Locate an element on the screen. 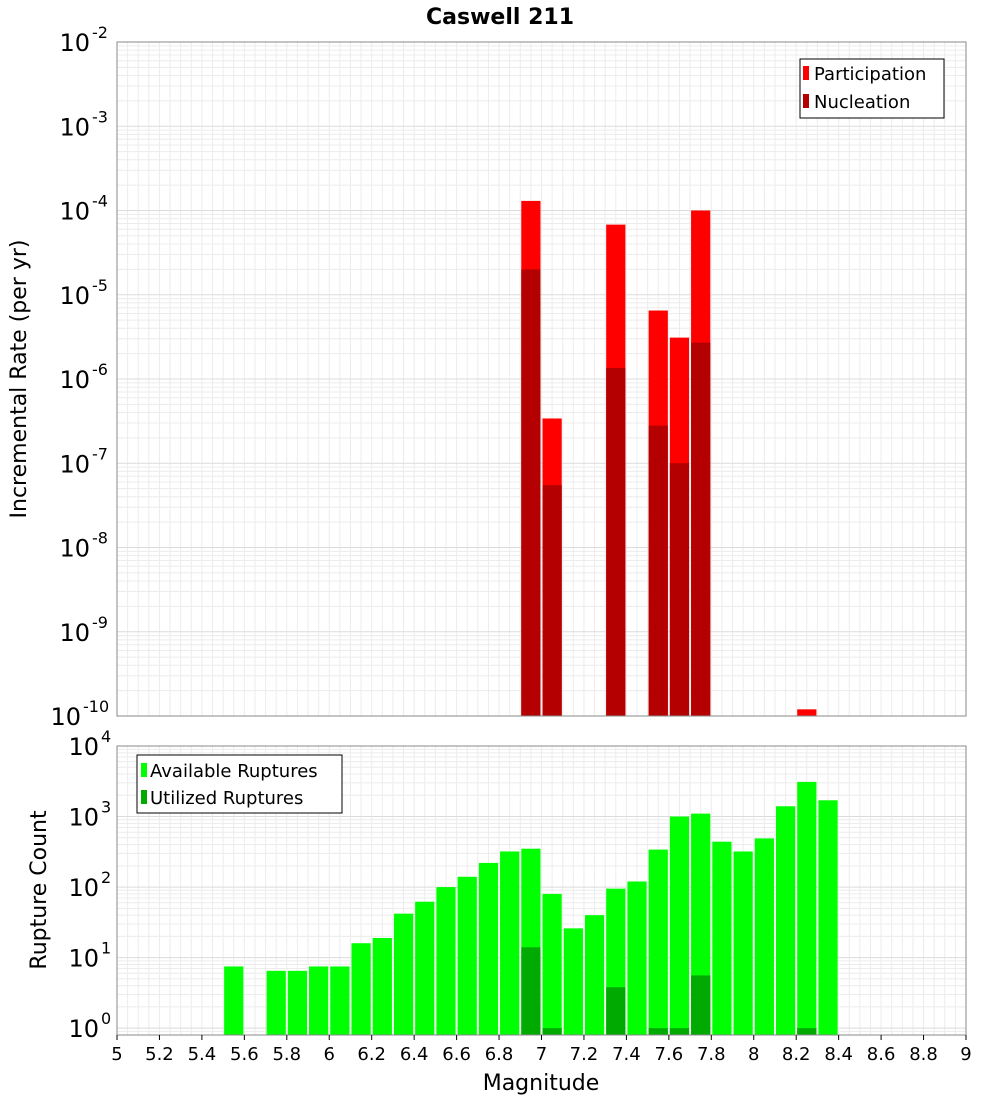  legend-swatch-participation is located at coordinates (806, 73).